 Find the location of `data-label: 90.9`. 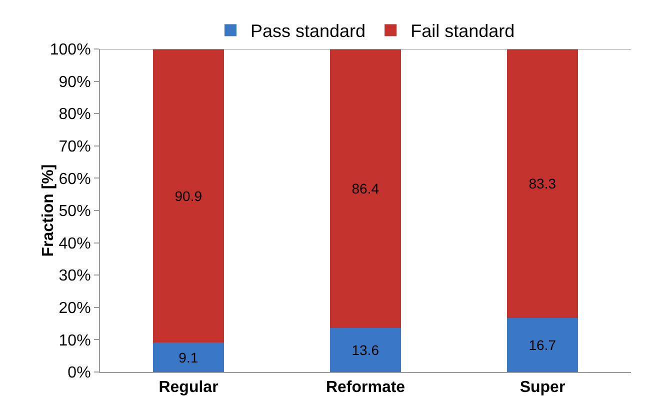

data-label: 90.9 is located at coordinates (188, 196).